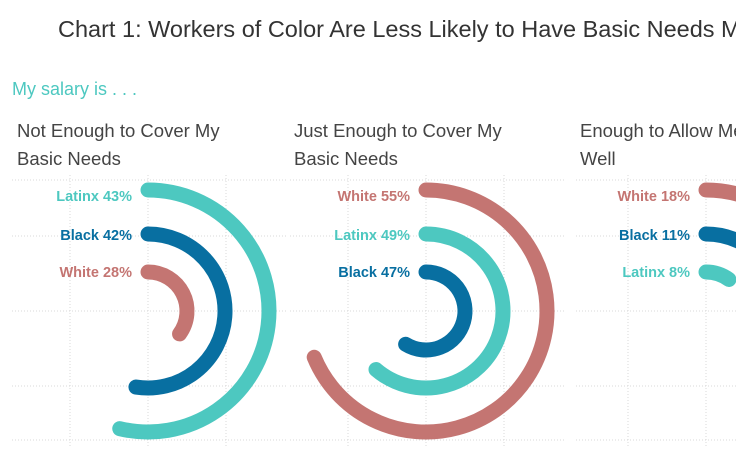 The height and width of the screenshot is (454, 736). Describe the element at coordinates (372, 236) in the screenshot. I see `data-label-latinx: Latinx 49%` at that location.